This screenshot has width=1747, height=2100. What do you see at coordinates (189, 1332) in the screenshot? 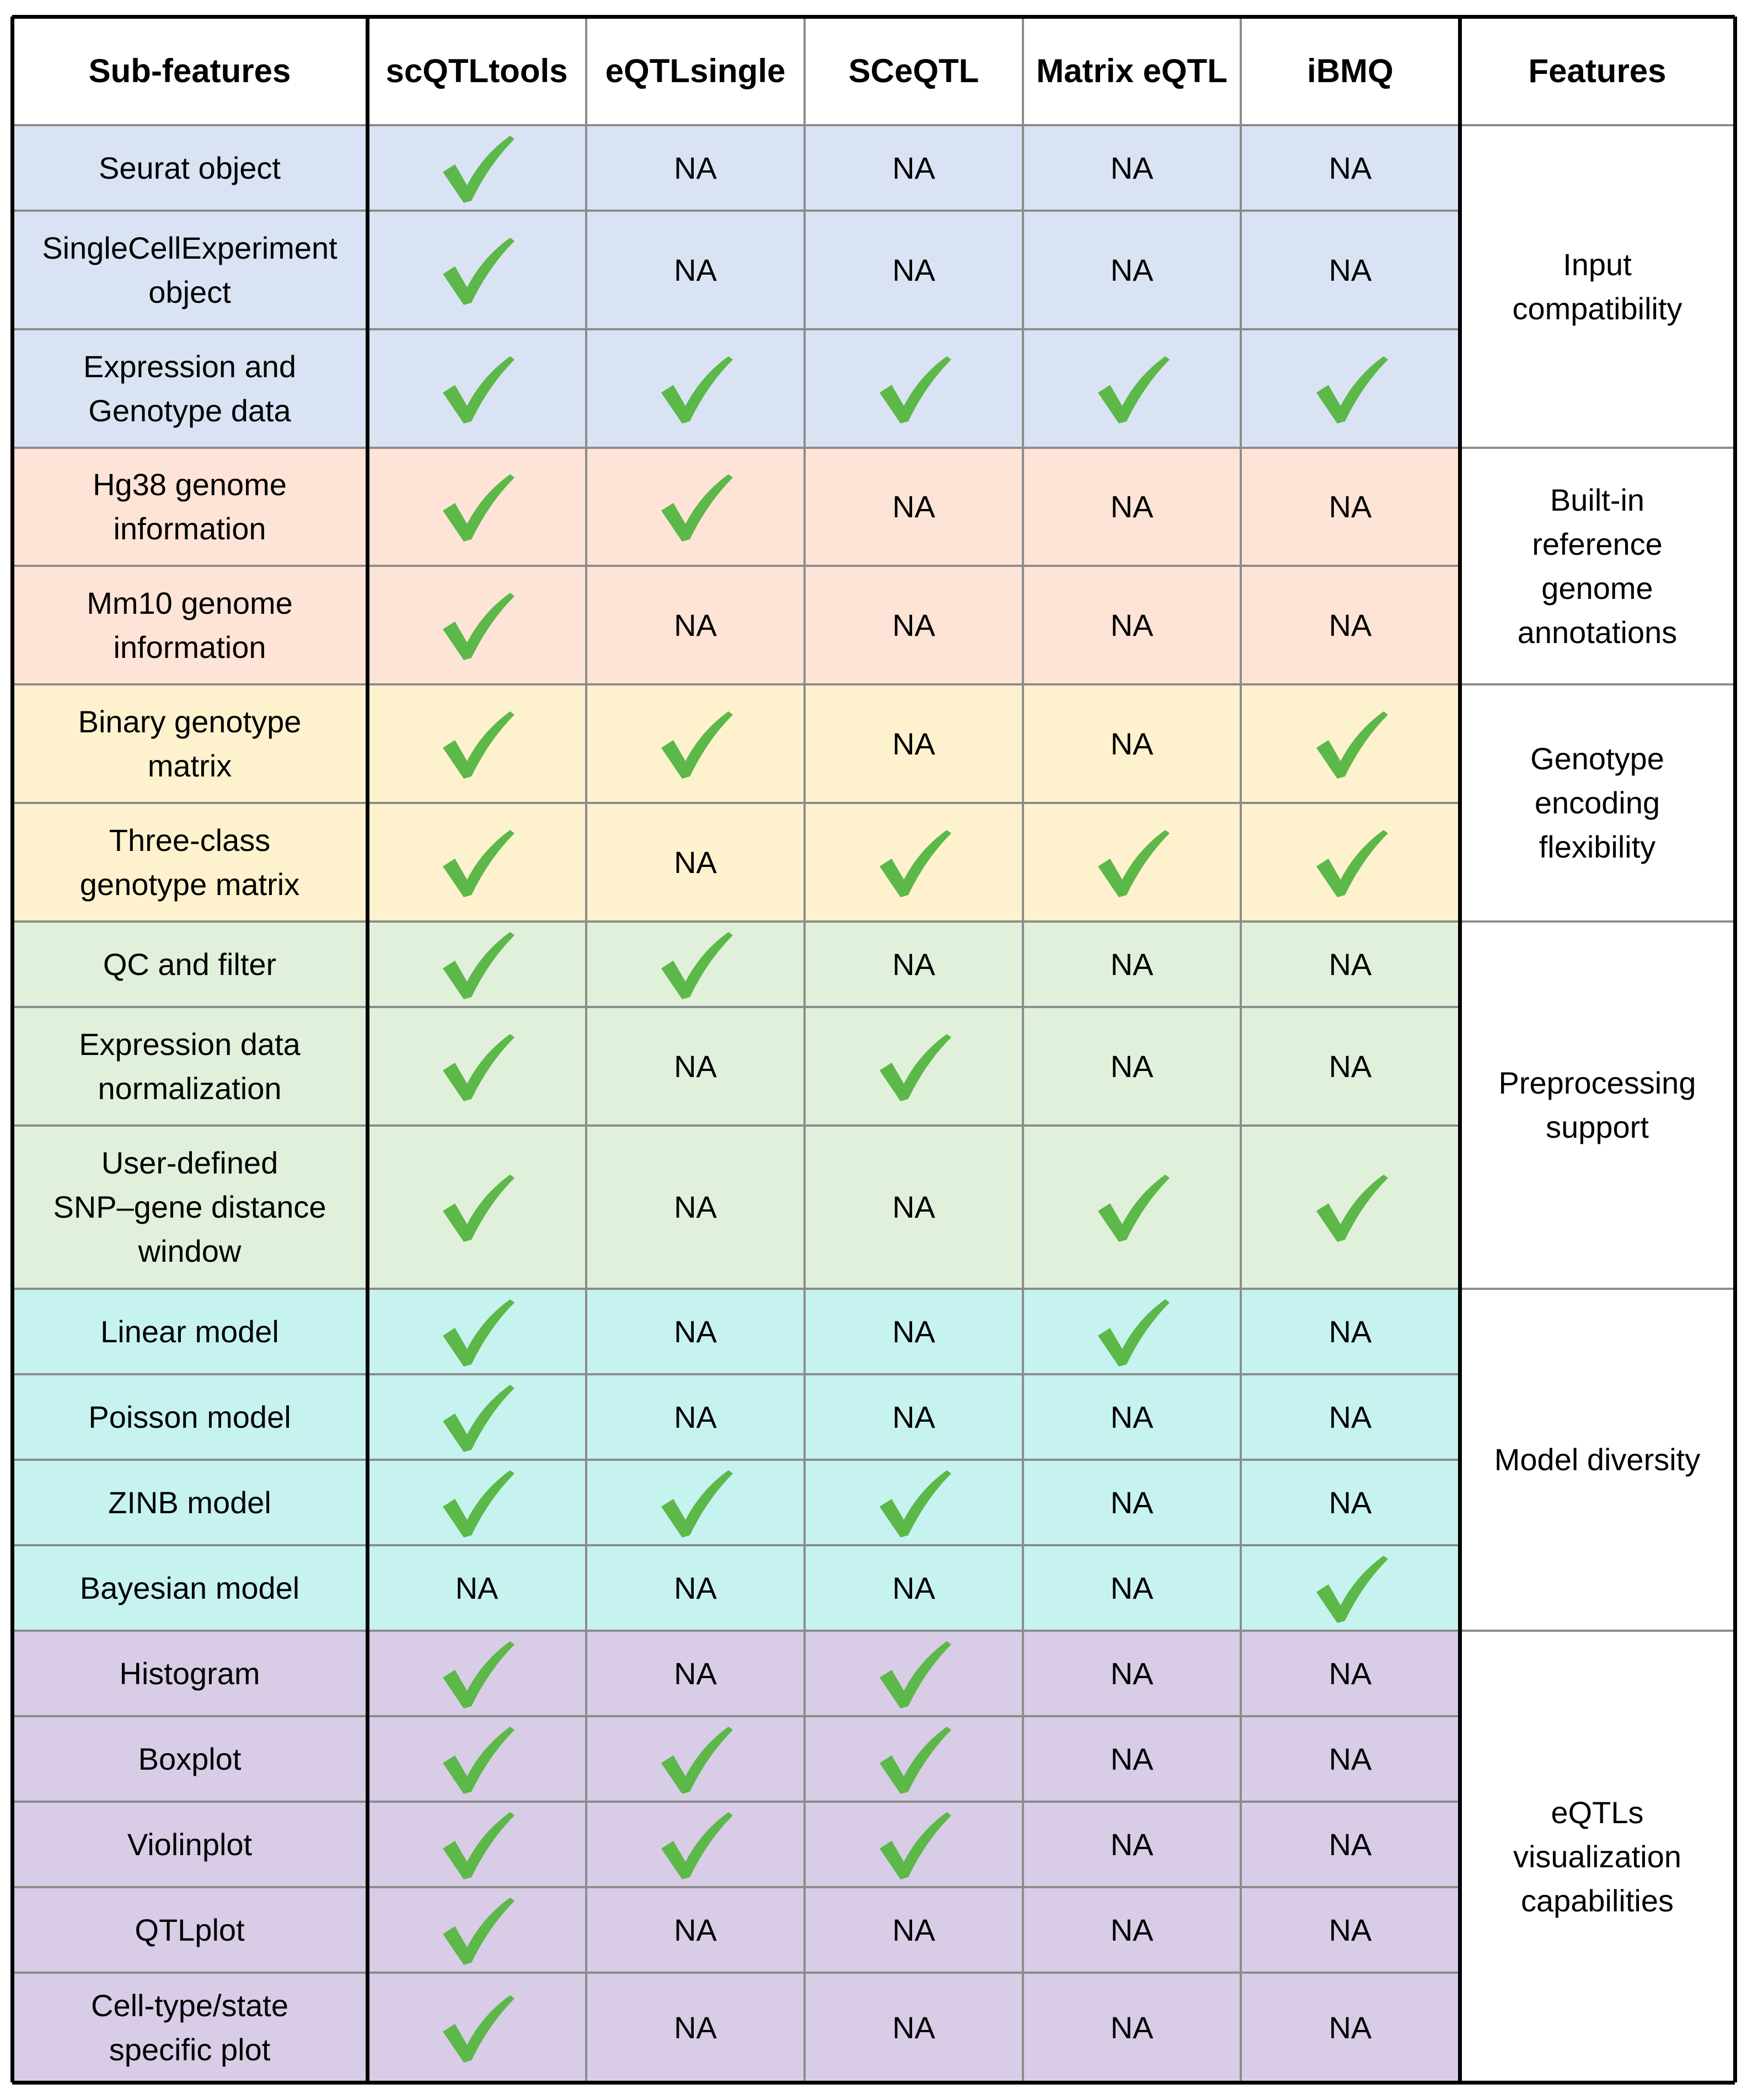
I see `sub-feature-label: Linear model` at bounding box center [189, 1332].